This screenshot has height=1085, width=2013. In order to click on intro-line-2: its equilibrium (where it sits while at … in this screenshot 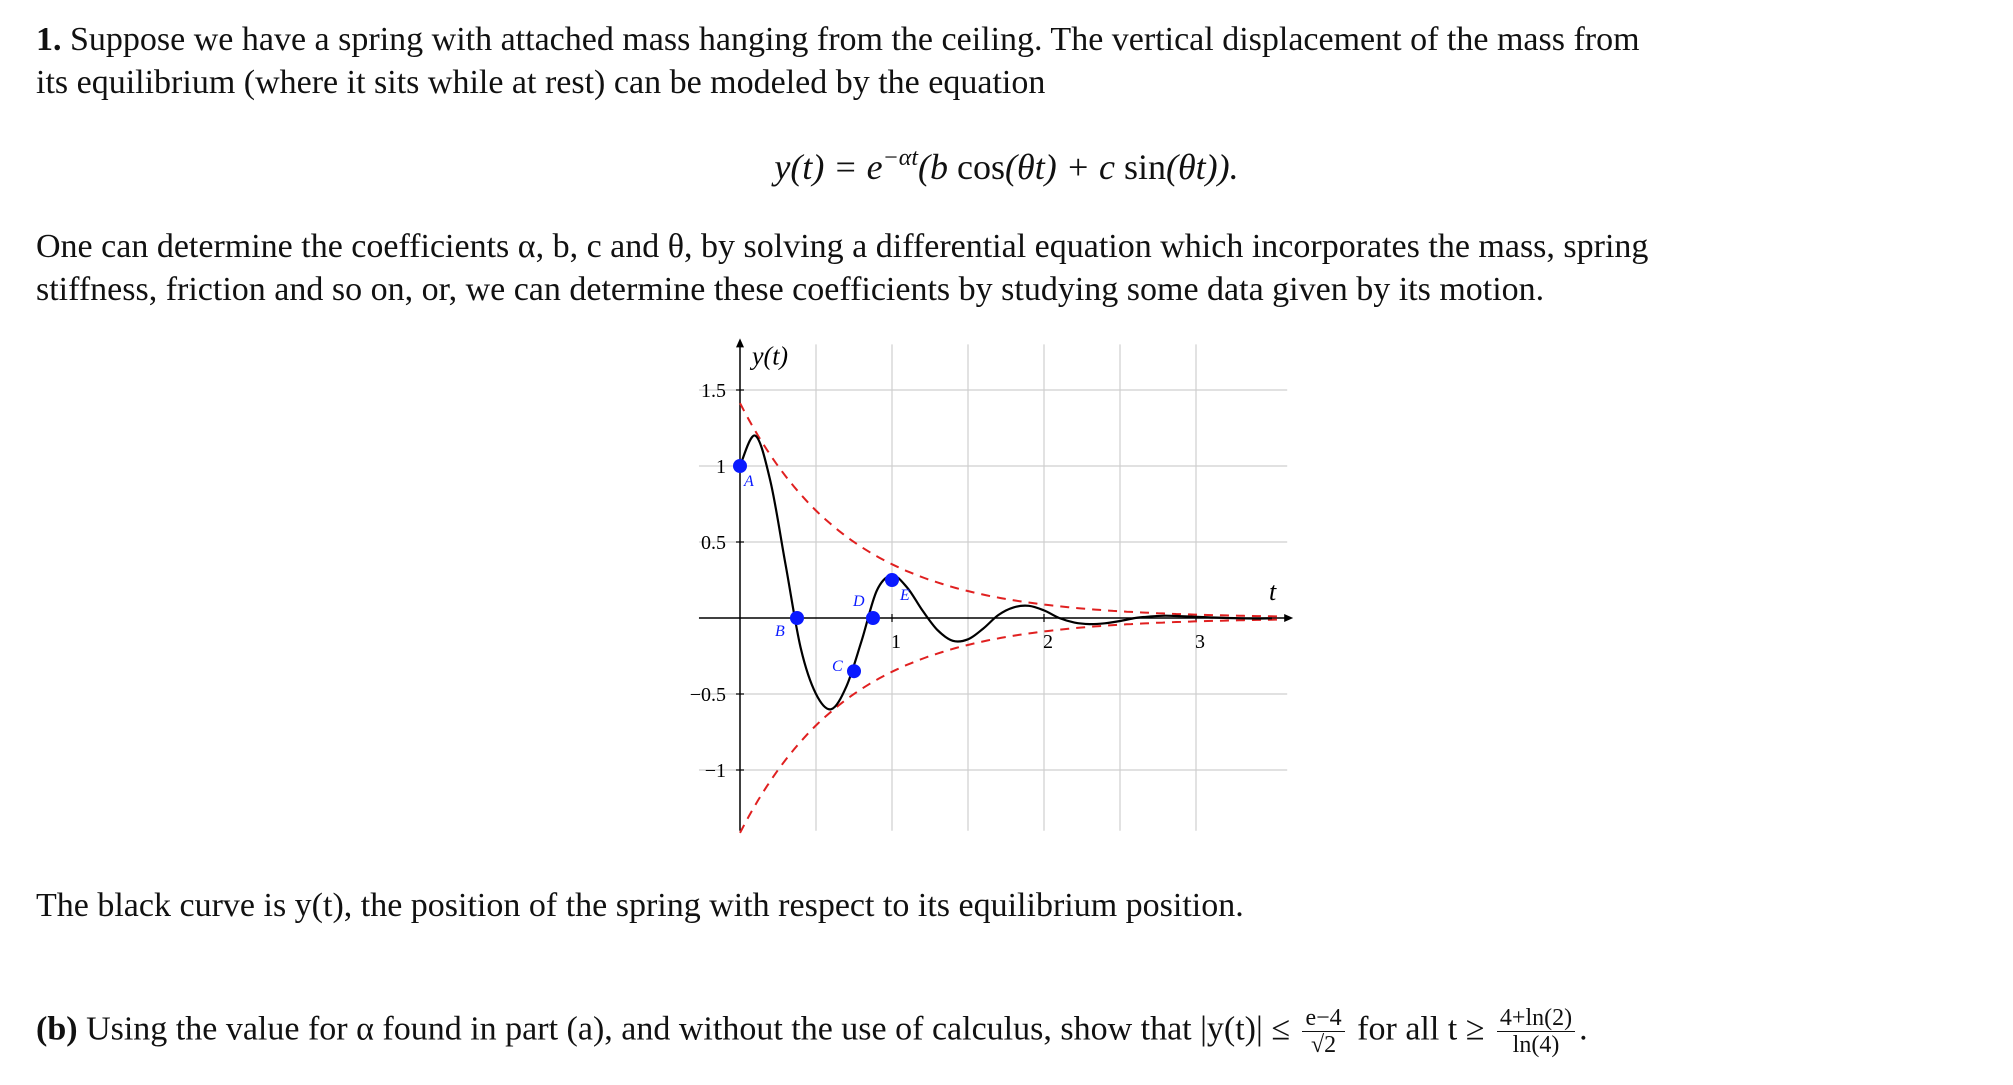, I will do `click(541, 82)`.